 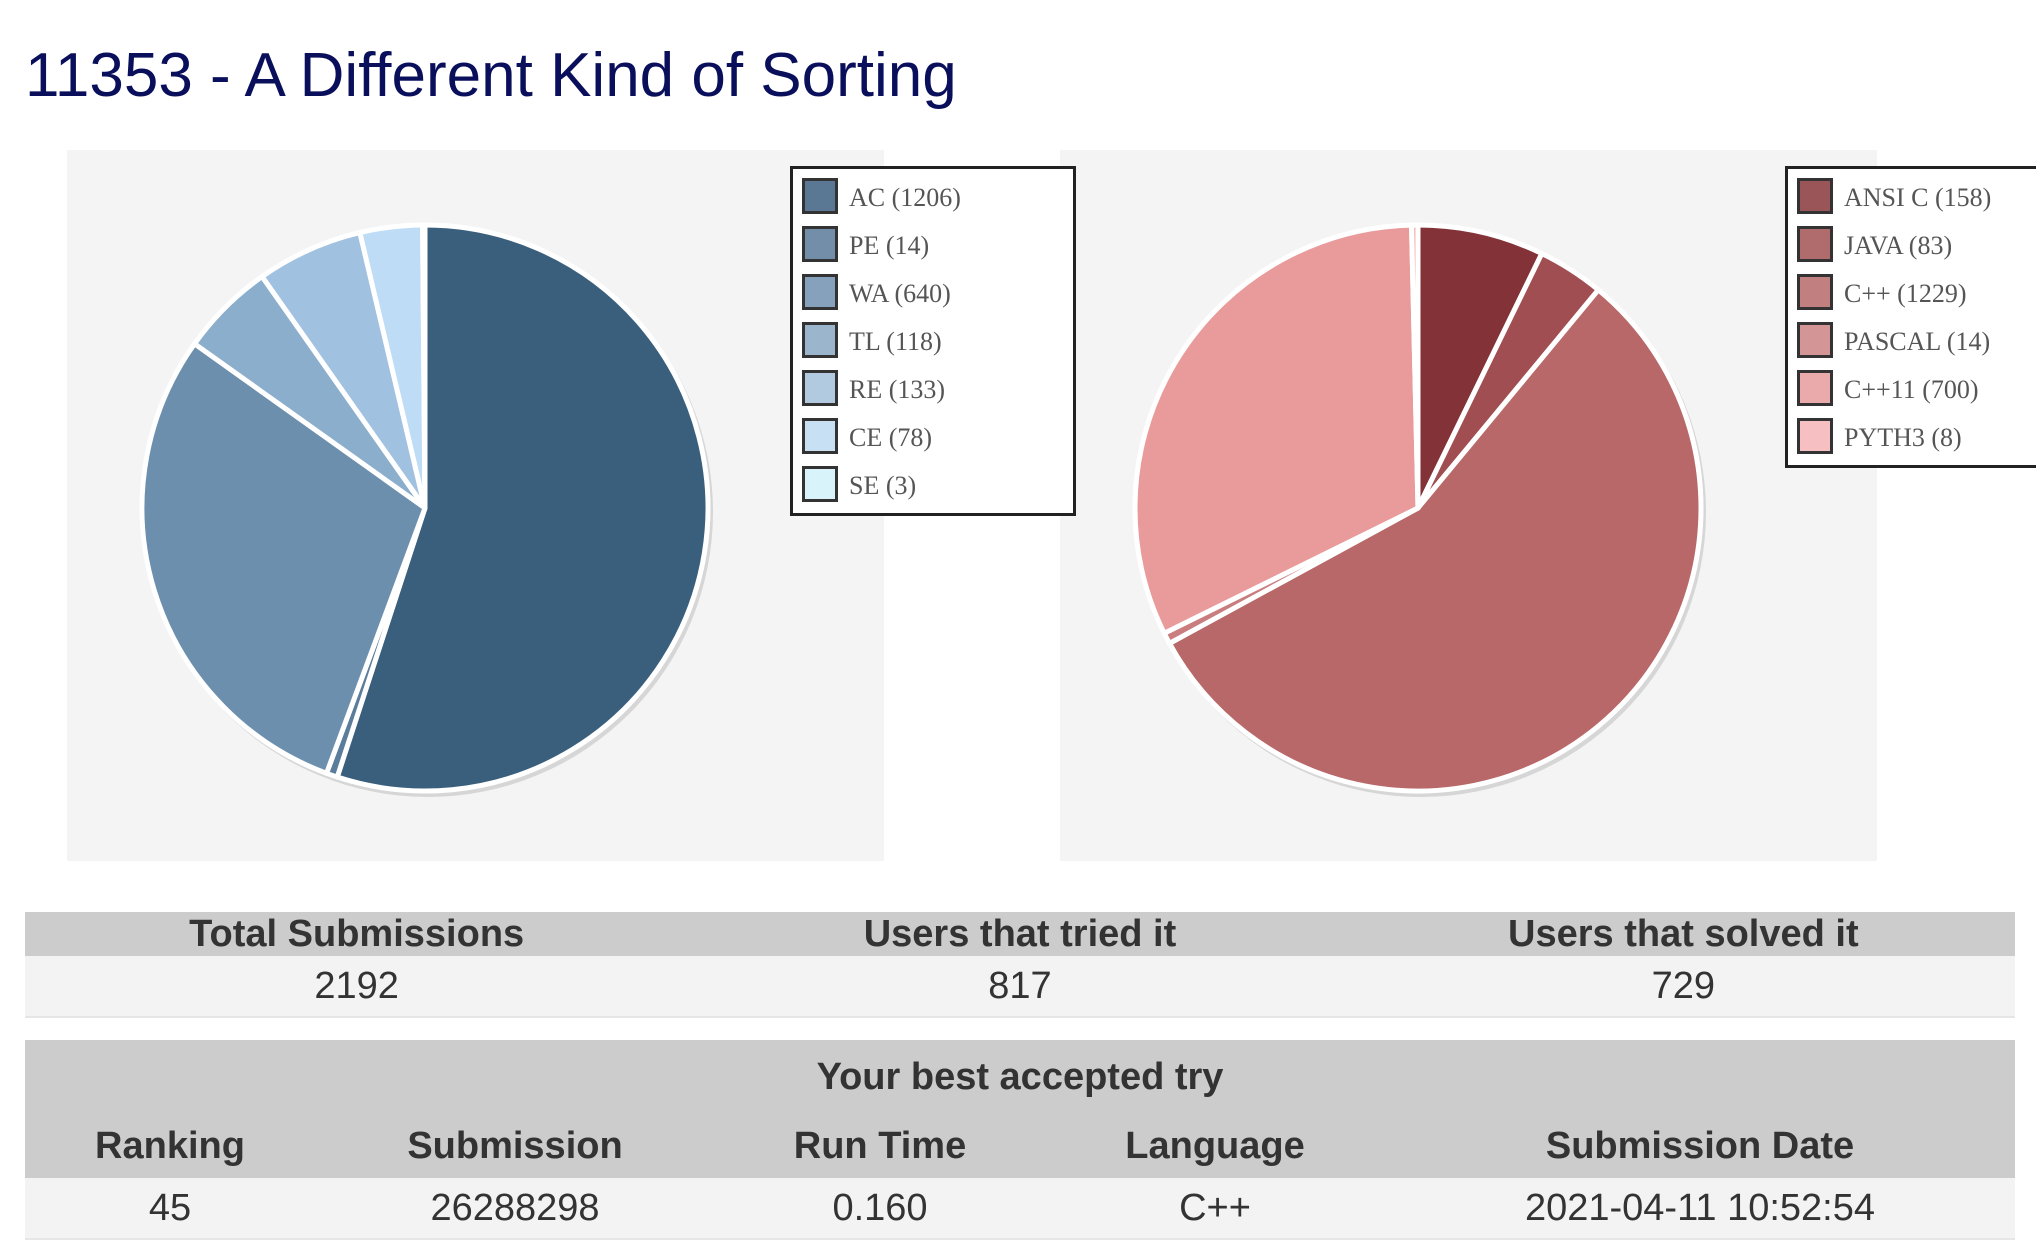 I want to click on verdict-slice-se, so click(x=424, y=366).